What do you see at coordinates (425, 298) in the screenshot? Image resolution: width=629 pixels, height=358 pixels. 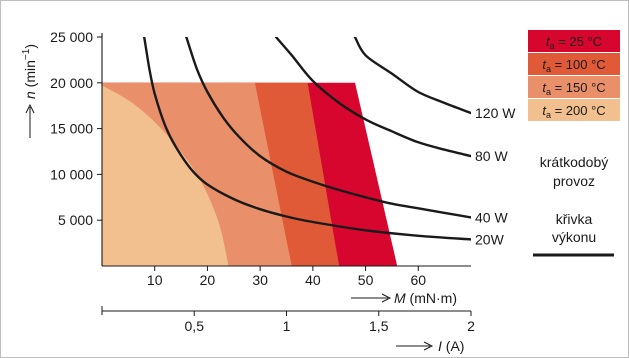 I see `x-axis-title: M (mN·m)` at bounding box center [425, 298].